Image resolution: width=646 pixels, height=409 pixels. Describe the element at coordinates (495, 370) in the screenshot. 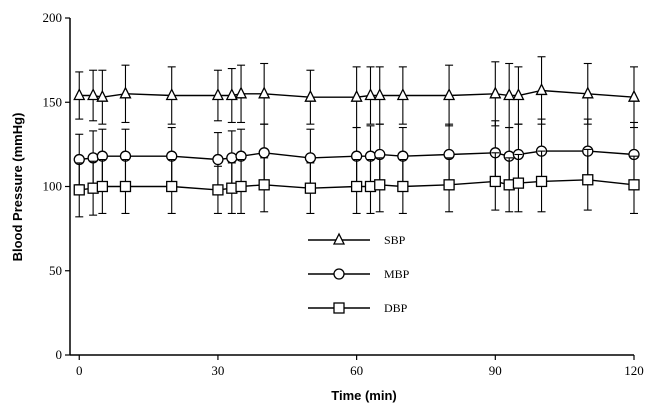

I see `x-tick-label: 90` at that location.